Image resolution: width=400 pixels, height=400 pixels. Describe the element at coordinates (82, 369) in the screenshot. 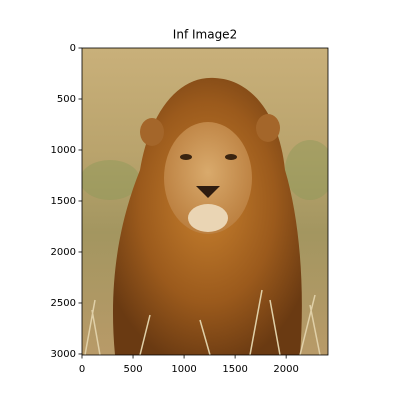

I see `x-tick-label: 0` at that location.